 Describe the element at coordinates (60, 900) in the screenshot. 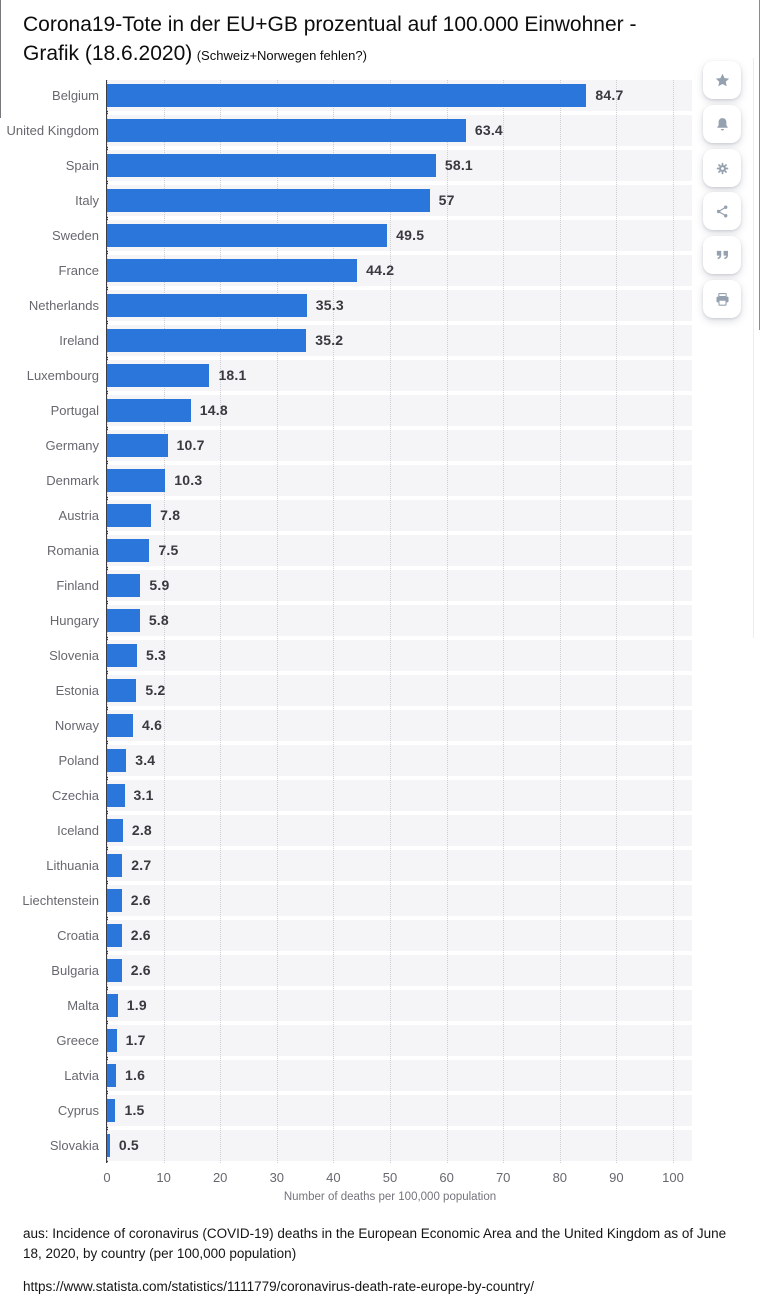

I see `category-label: Liechtenstein` at that location.